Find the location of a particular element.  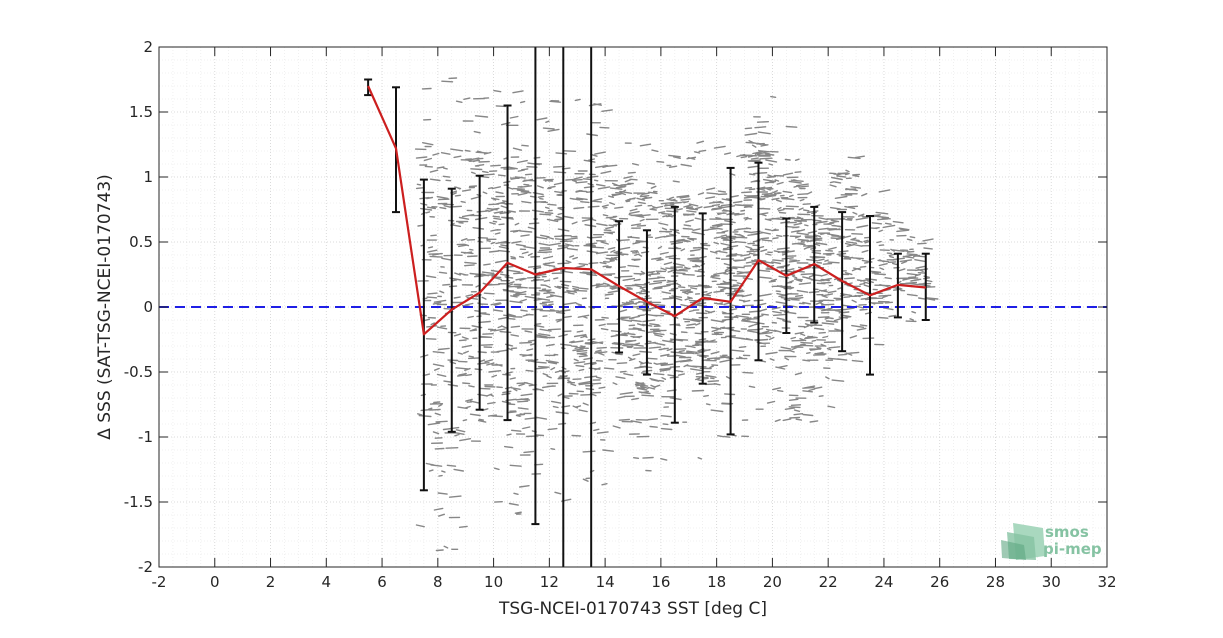

x-tick-label: 28 is located at coordinates (995, 582).